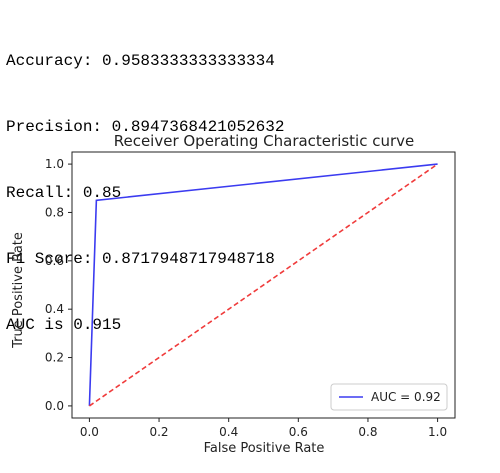 This screenshot has width=500, height=473. What do you see at coordinates (367, 432) in the screenshot?
I see `x-tick-label: 0.8` at bounding box center [367, 432].